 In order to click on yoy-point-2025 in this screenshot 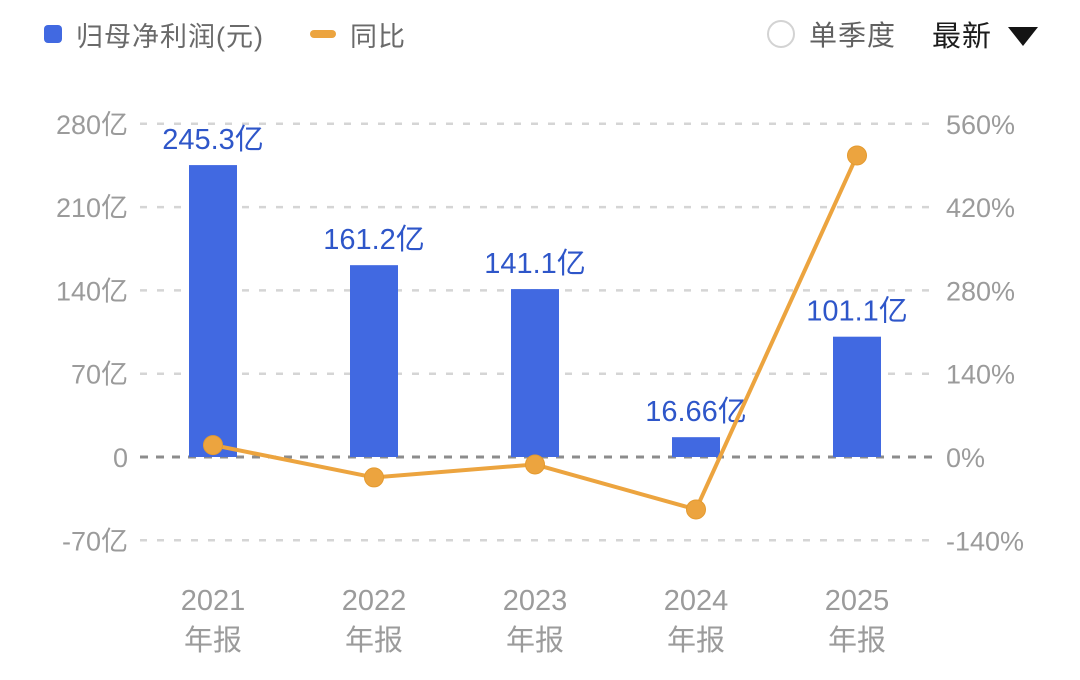, I will do `click(857, 155)`.